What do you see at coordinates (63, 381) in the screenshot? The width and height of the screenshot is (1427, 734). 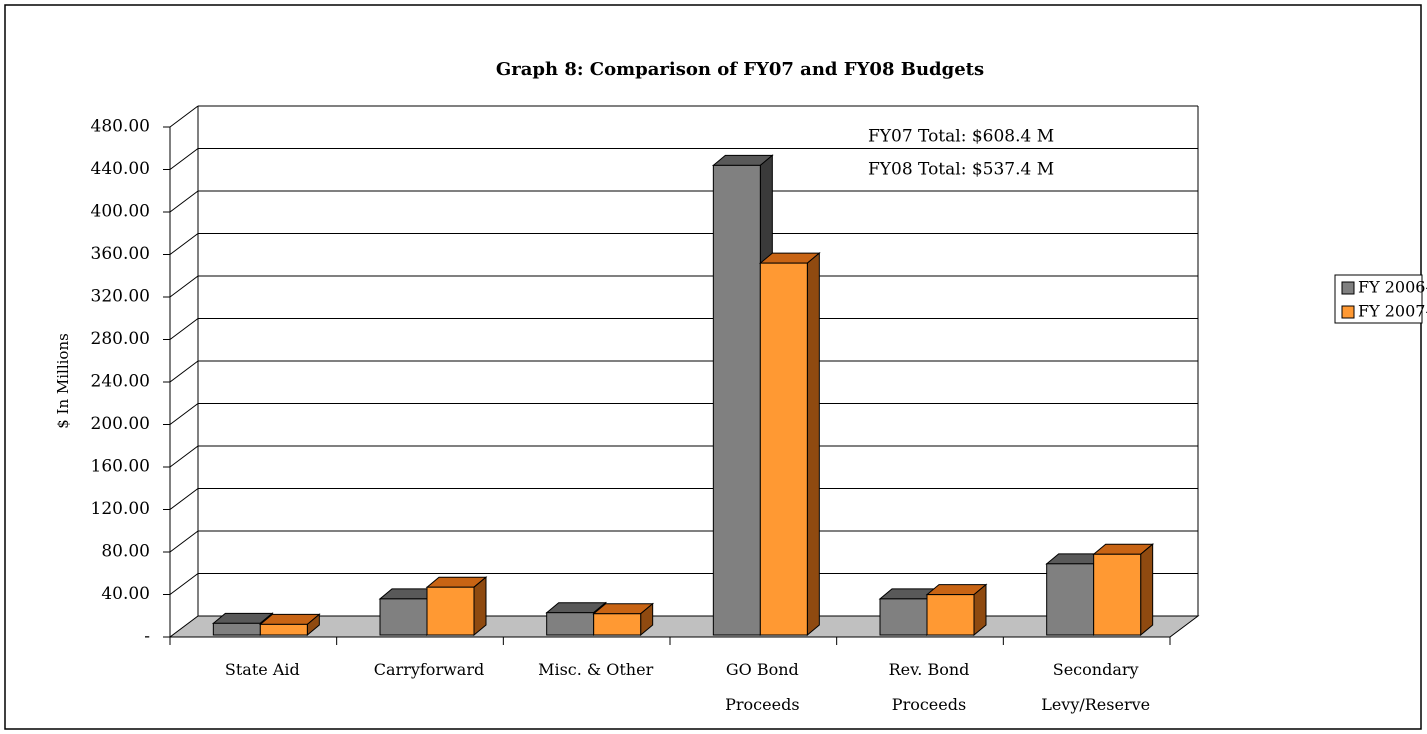 I see `y-axis-label: $ In Millions` at bounding box center [63, 381].